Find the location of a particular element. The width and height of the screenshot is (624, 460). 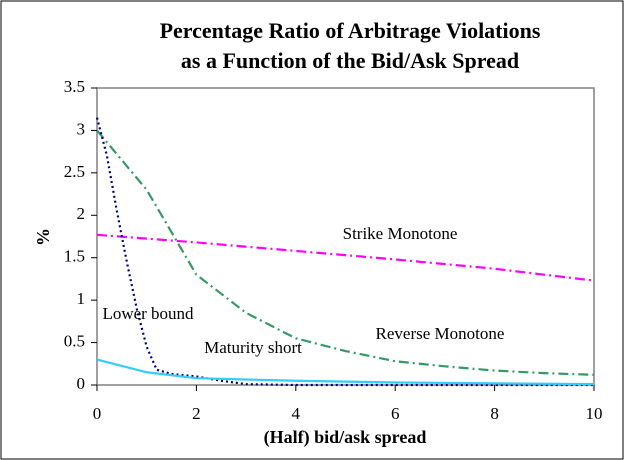

y-tick-label: 2.5 is located at coordinates (74, 171).